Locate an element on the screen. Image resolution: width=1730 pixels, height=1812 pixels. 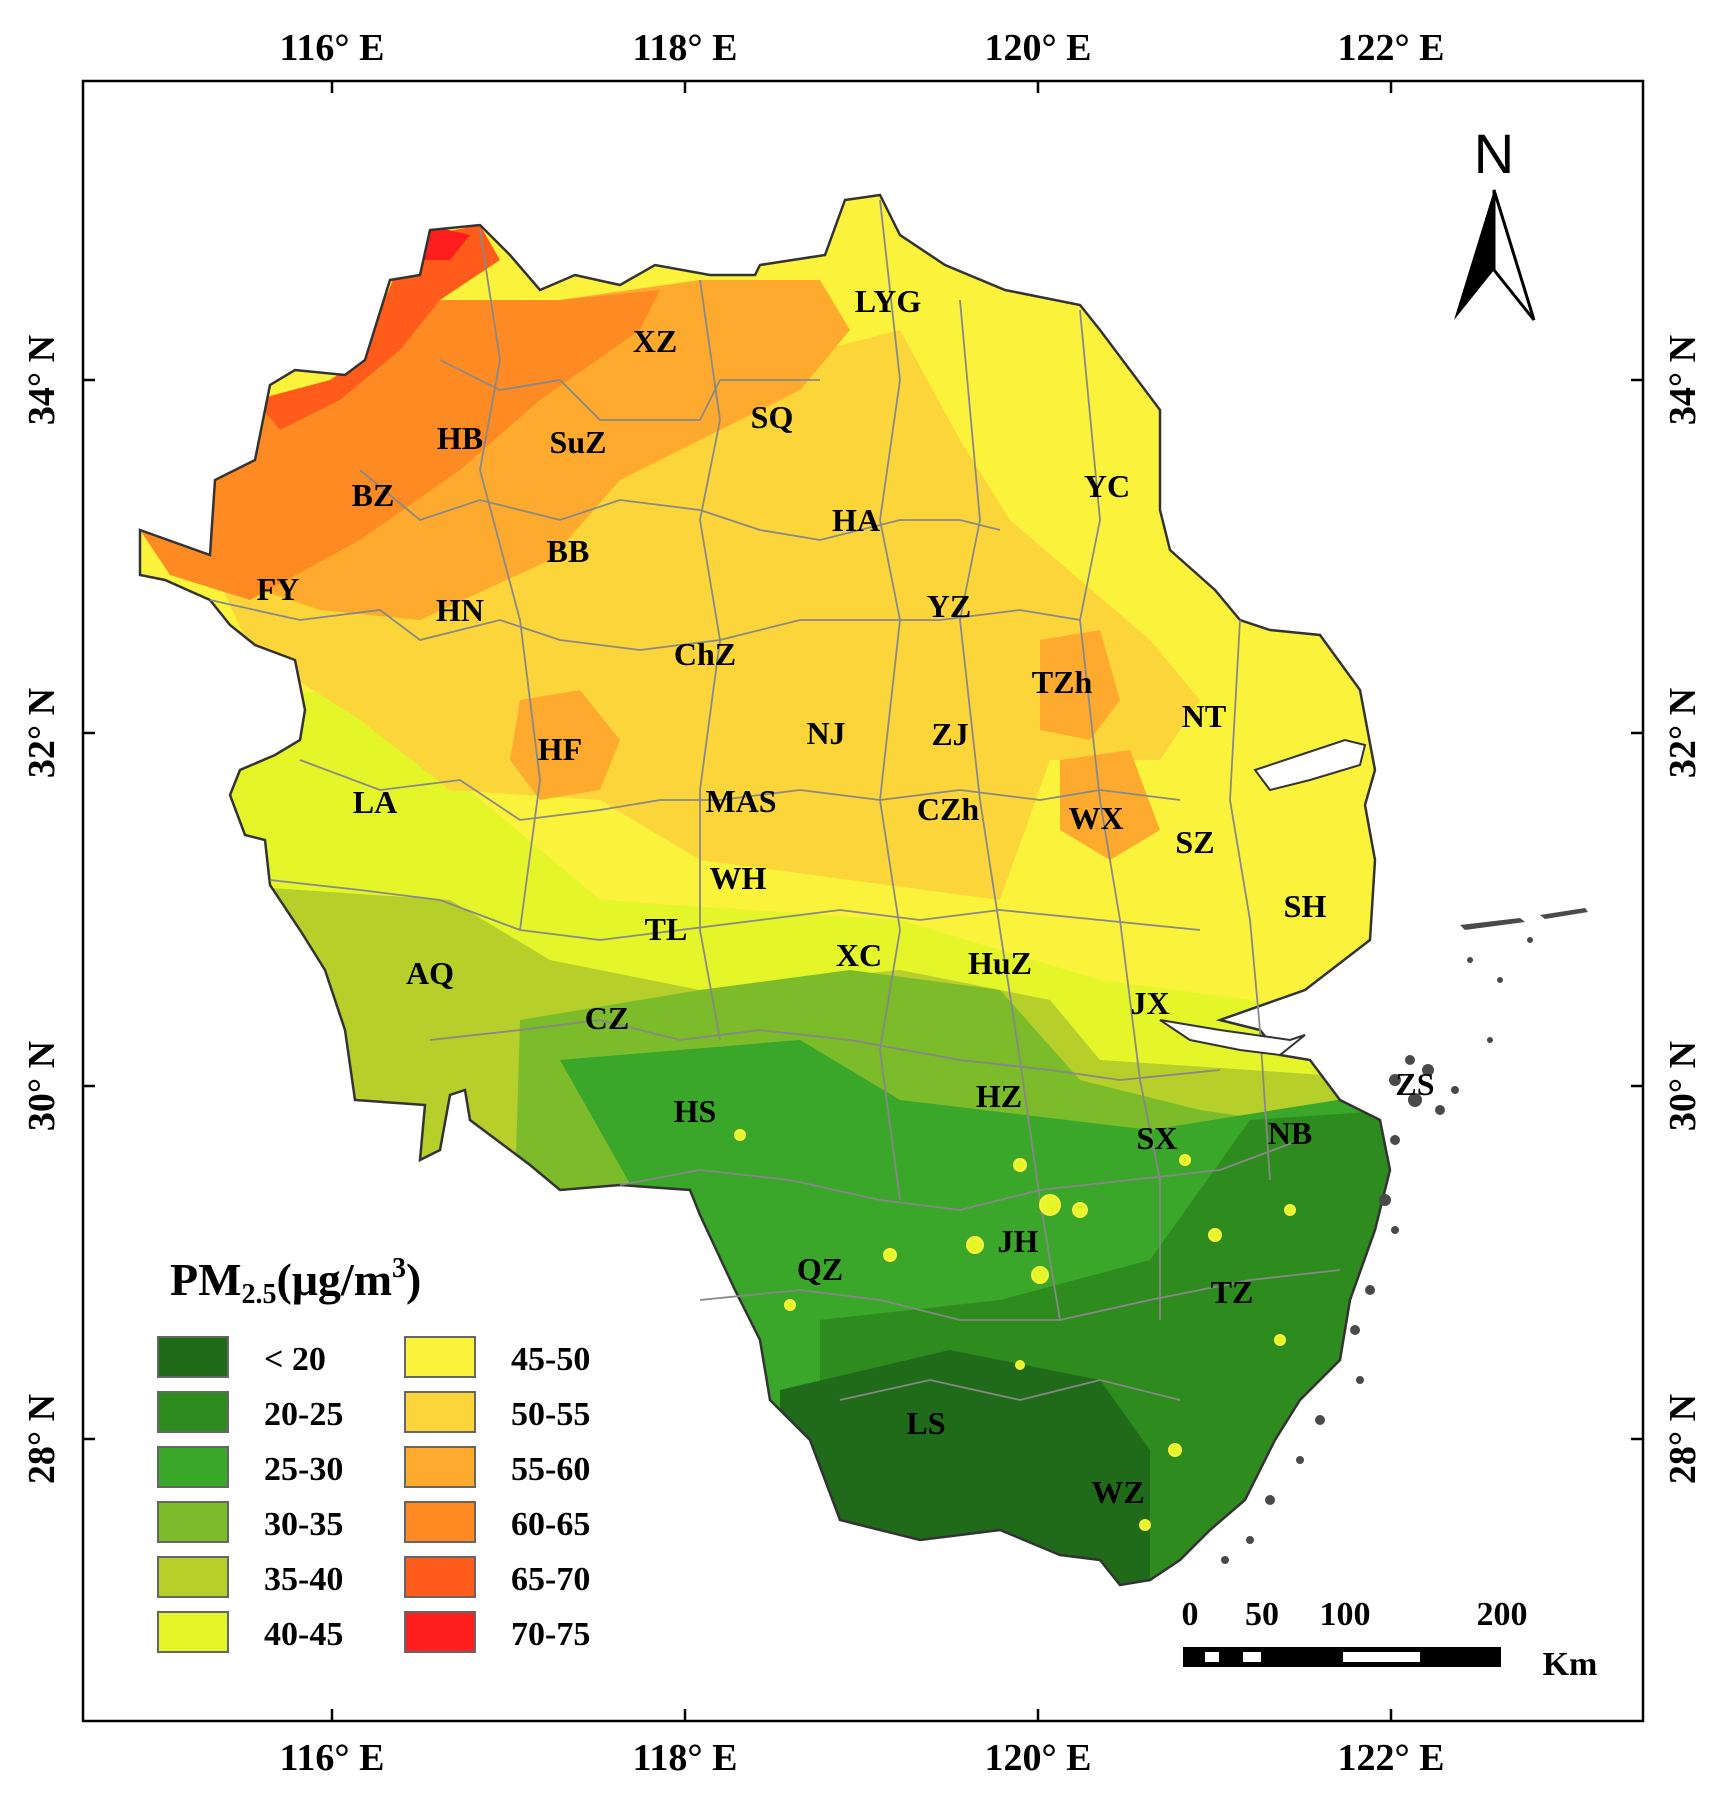
city-label: SQ is located at coordinates (772, 417).